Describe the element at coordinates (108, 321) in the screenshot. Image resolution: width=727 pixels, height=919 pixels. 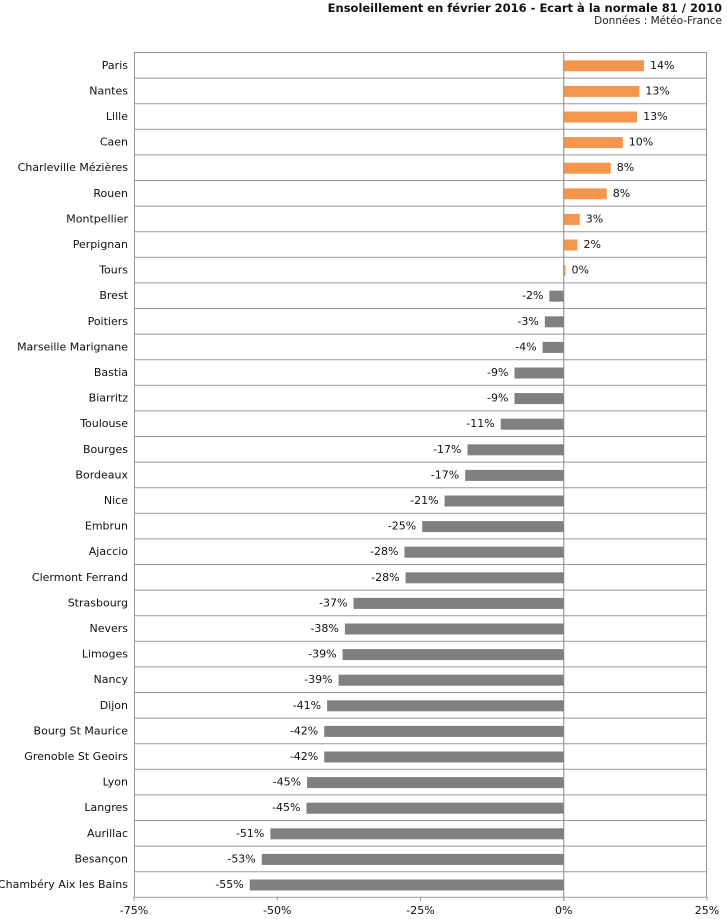
I see `category-label: Poitiers` at that location.